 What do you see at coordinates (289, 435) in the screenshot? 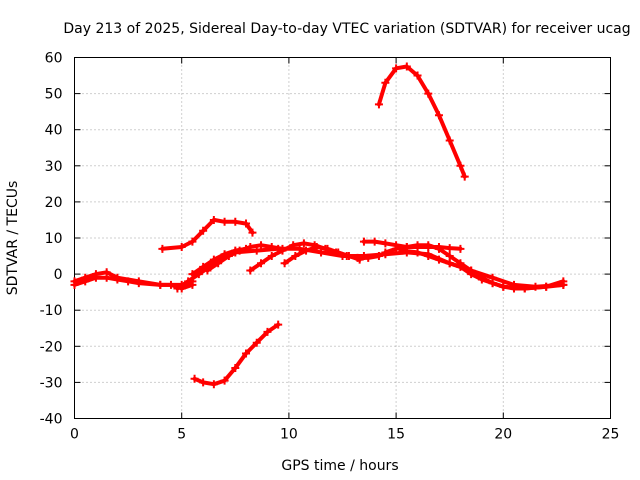
I see `x-tick-label: 10` at bounding box center [289, 435].